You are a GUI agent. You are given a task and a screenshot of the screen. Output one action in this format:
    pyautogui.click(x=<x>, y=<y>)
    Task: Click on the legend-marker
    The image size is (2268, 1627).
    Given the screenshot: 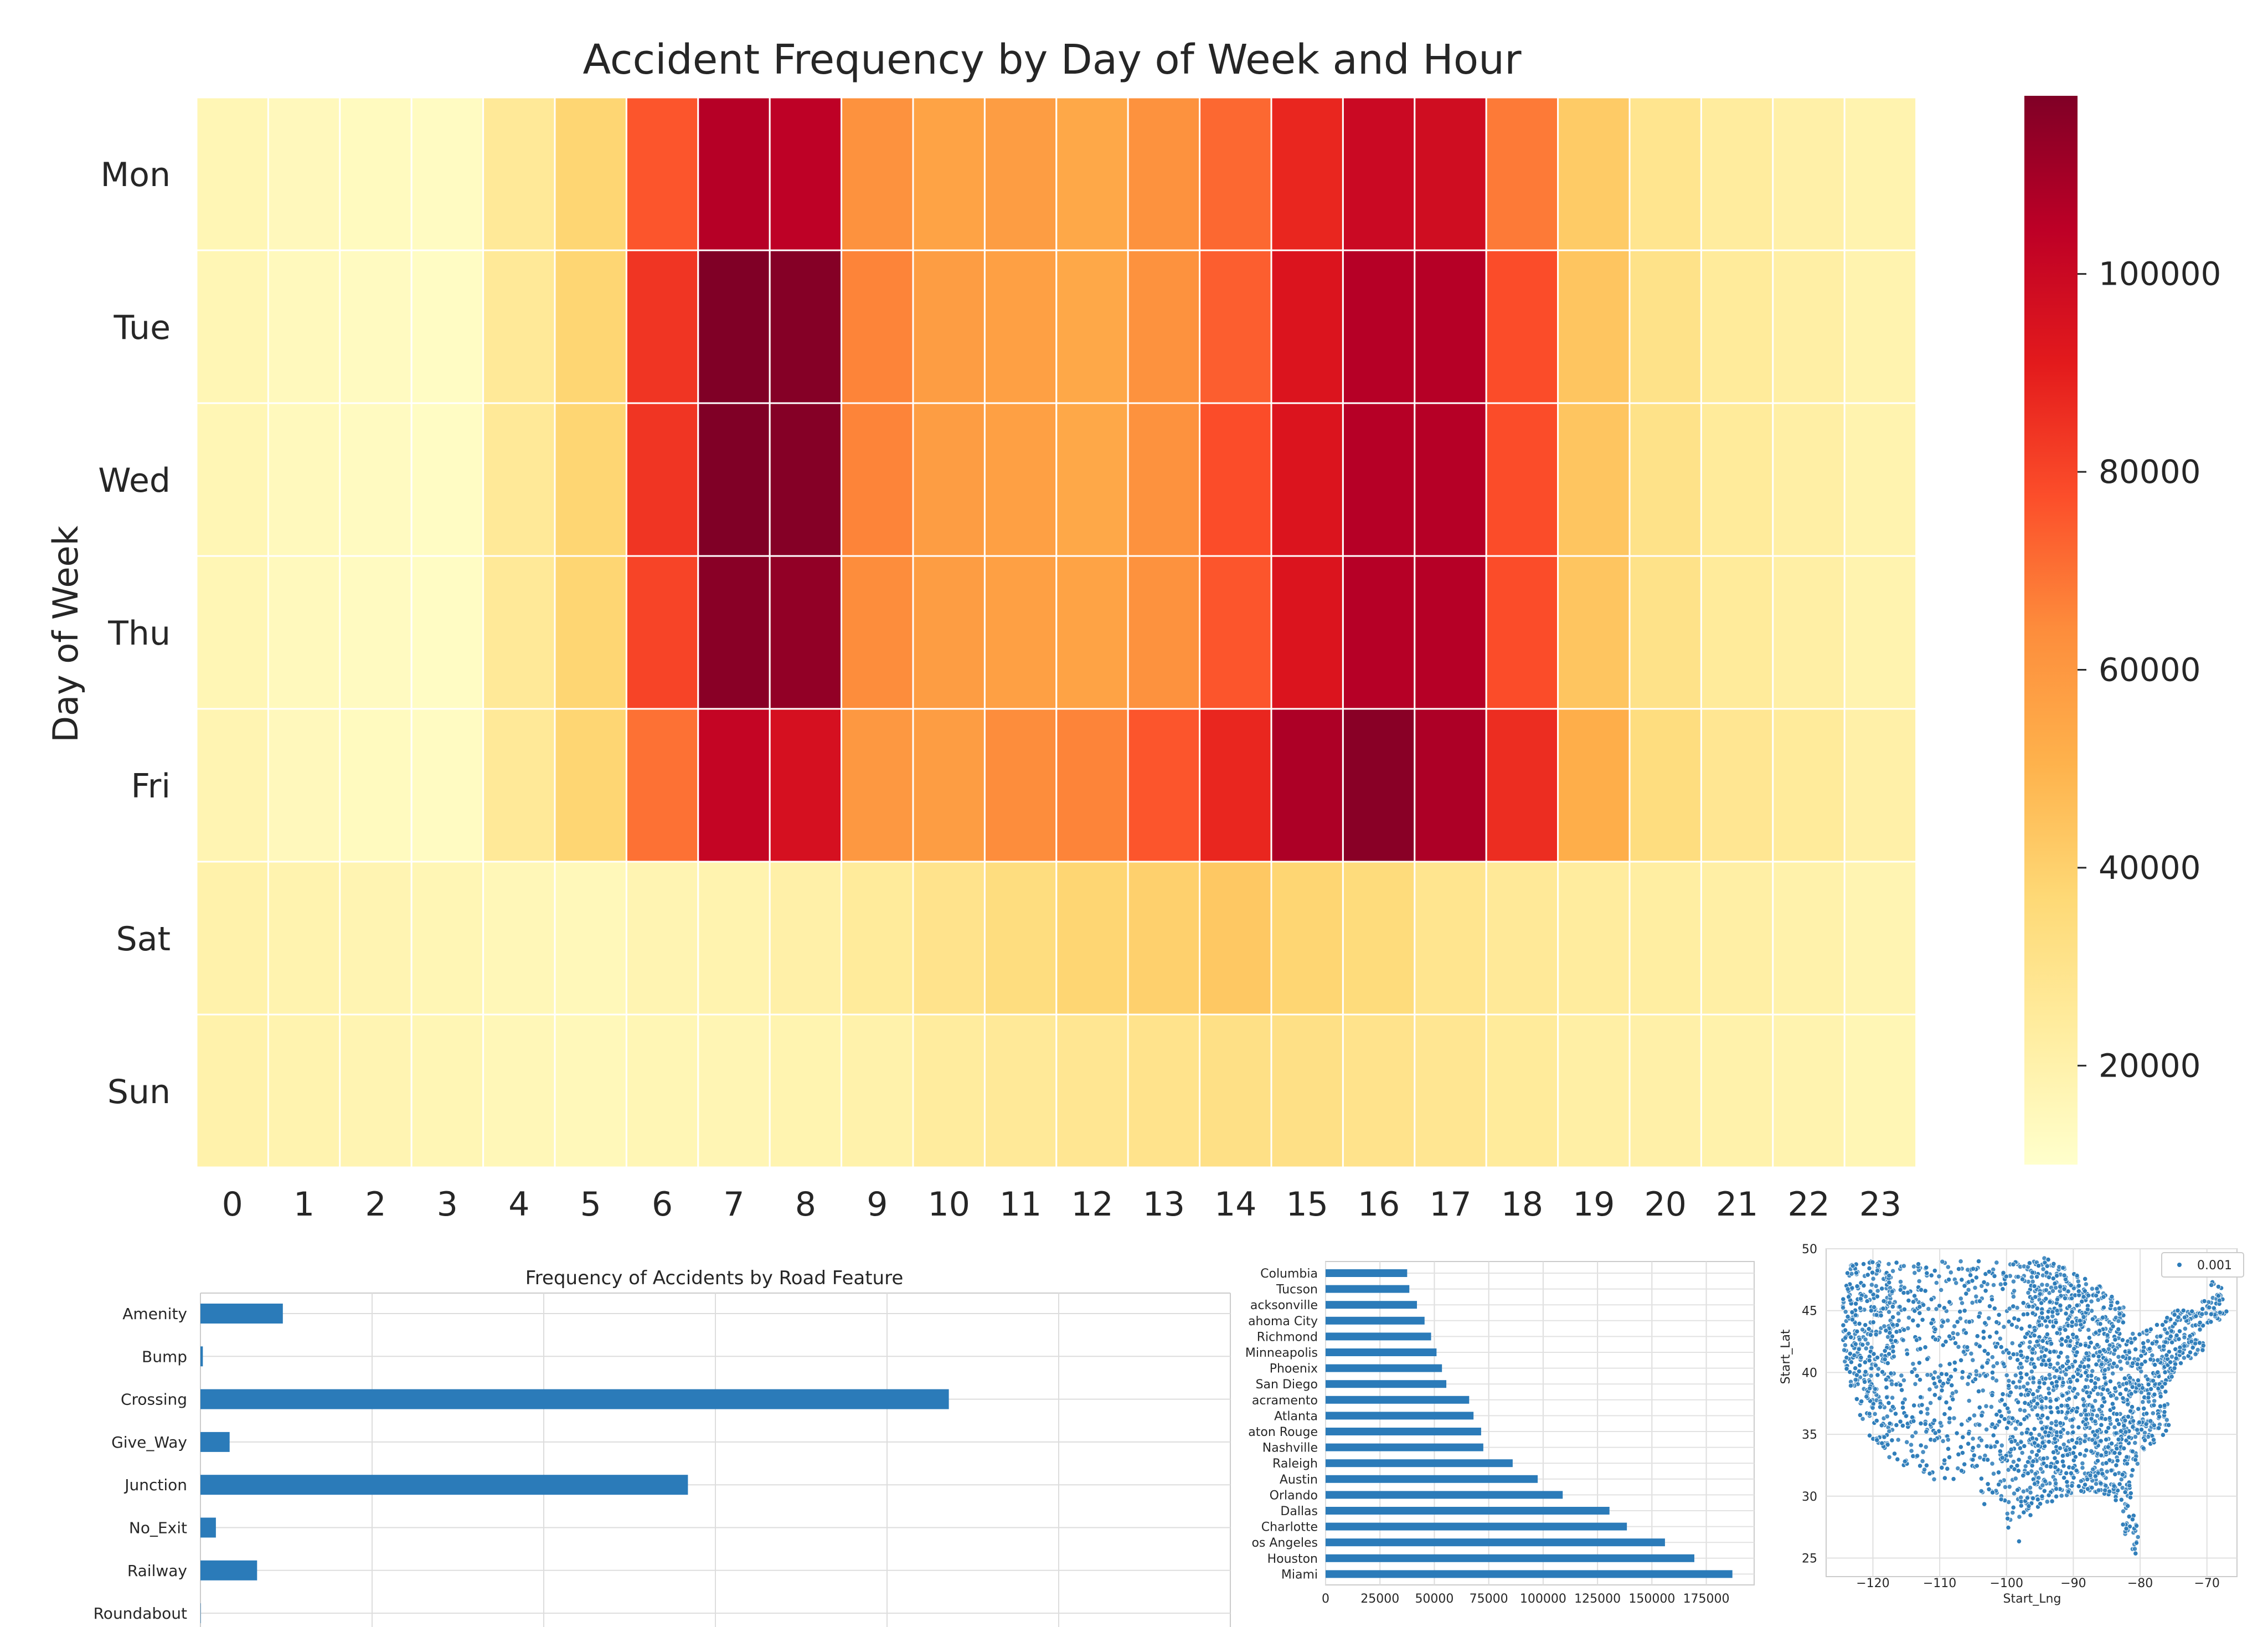 What is the action you would take?
    pyautogui.click(x=2179, y=1265)
    